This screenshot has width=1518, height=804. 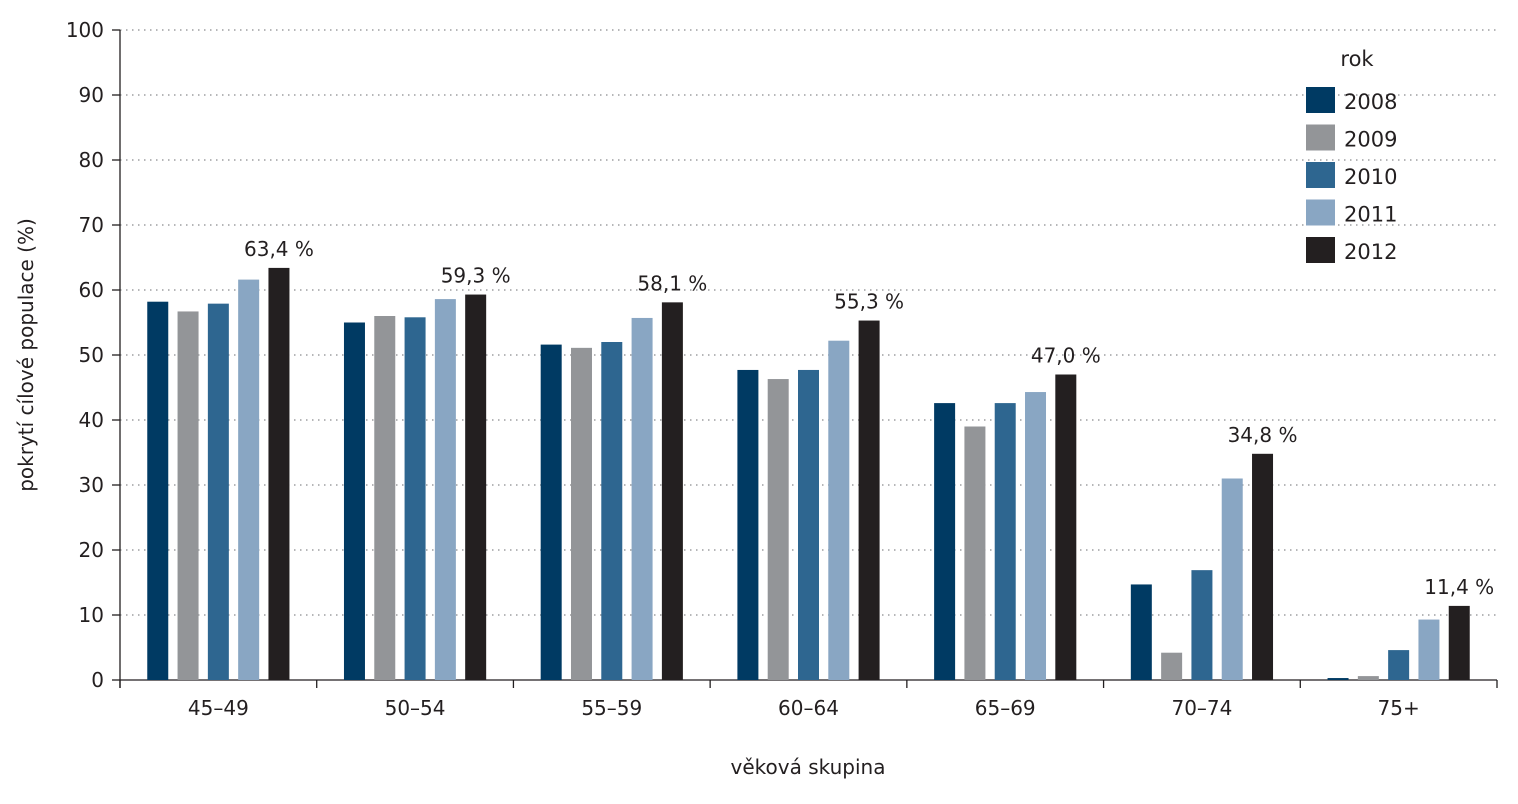 I want to click on y-tick-labels: 0 10 20 30 40 50 60 70 80 90 100, so click(x=85, y=355).